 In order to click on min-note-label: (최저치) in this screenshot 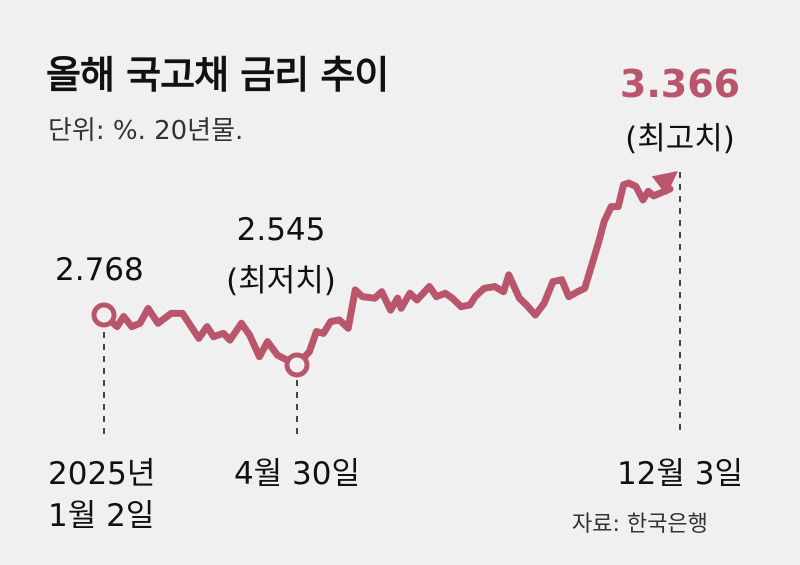, I will do `click(281, 281)`.